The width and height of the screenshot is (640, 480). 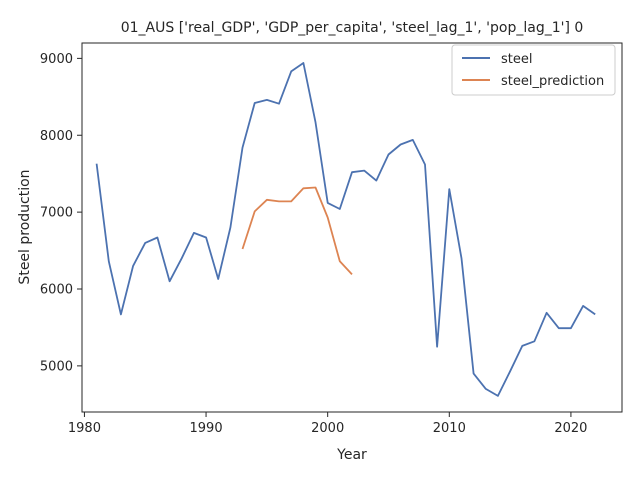 What do you see at coordinates (449, 428) in the screenshot?
I see `x-tick-label: 2010` at bounding box center [449, 428].